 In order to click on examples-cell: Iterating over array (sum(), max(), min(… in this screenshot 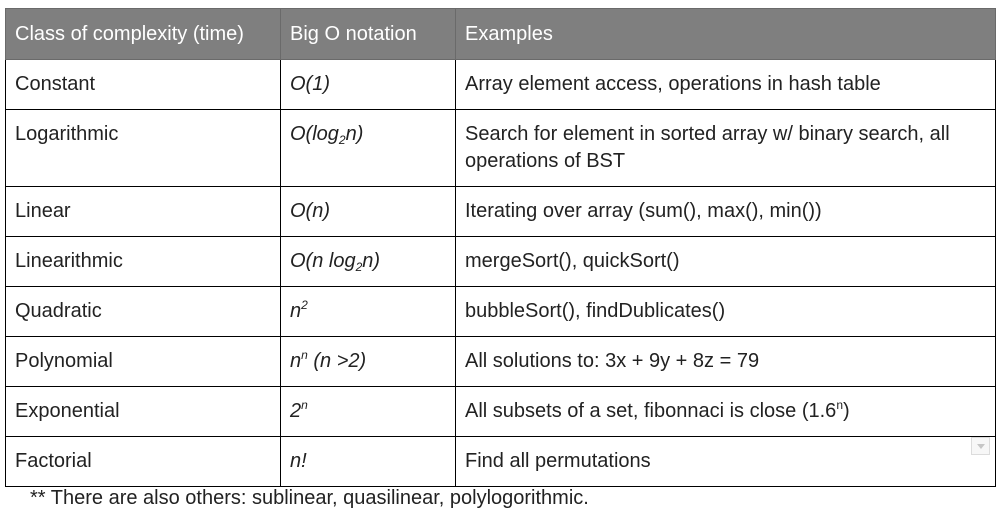, I will do `click(725, 211)`.